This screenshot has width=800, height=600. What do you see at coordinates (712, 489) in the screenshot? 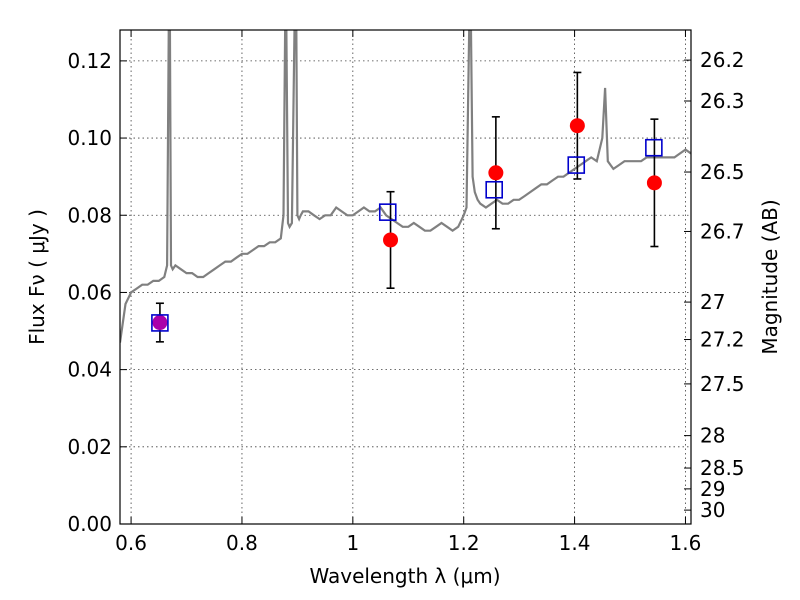
I see `right-tick-label: 29` at bounding box center [712, 489].